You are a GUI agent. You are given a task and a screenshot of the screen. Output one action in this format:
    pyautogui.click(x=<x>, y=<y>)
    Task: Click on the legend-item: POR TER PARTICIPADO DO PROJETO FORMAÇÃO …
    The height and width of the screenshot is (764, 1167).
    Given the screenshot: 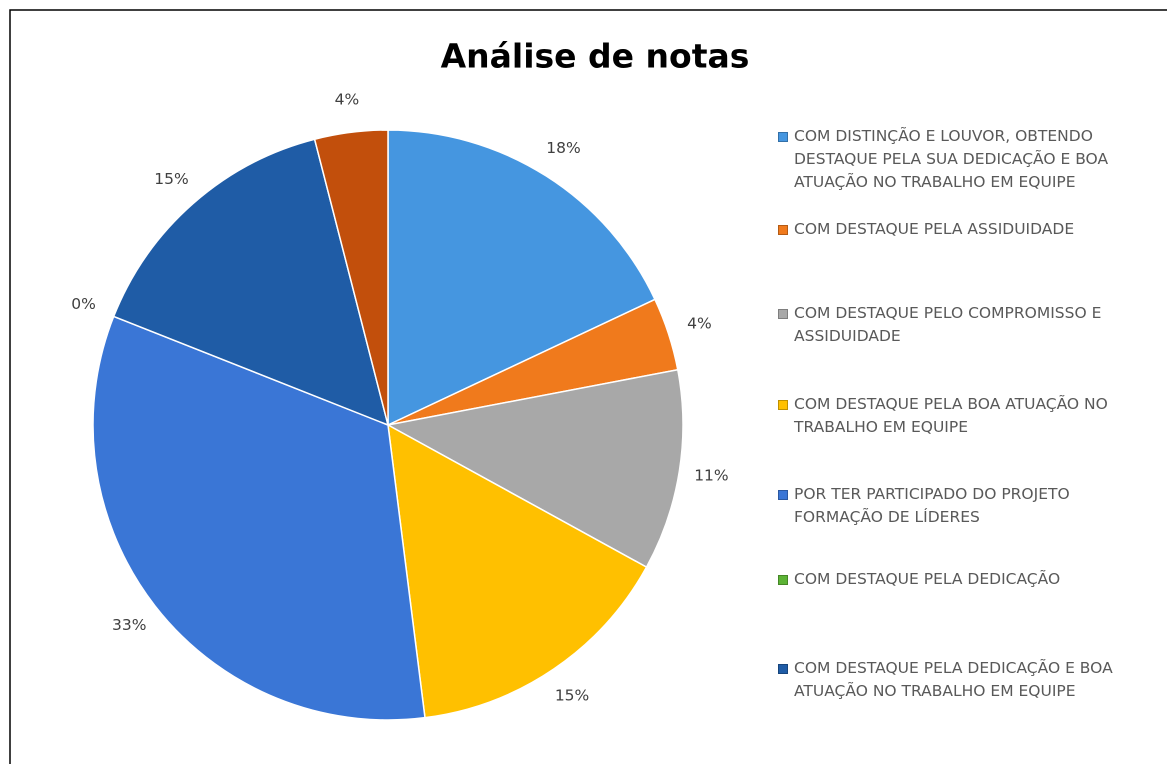 What is the action you would take?
    pyautogui.click(x=970, y=506)
    